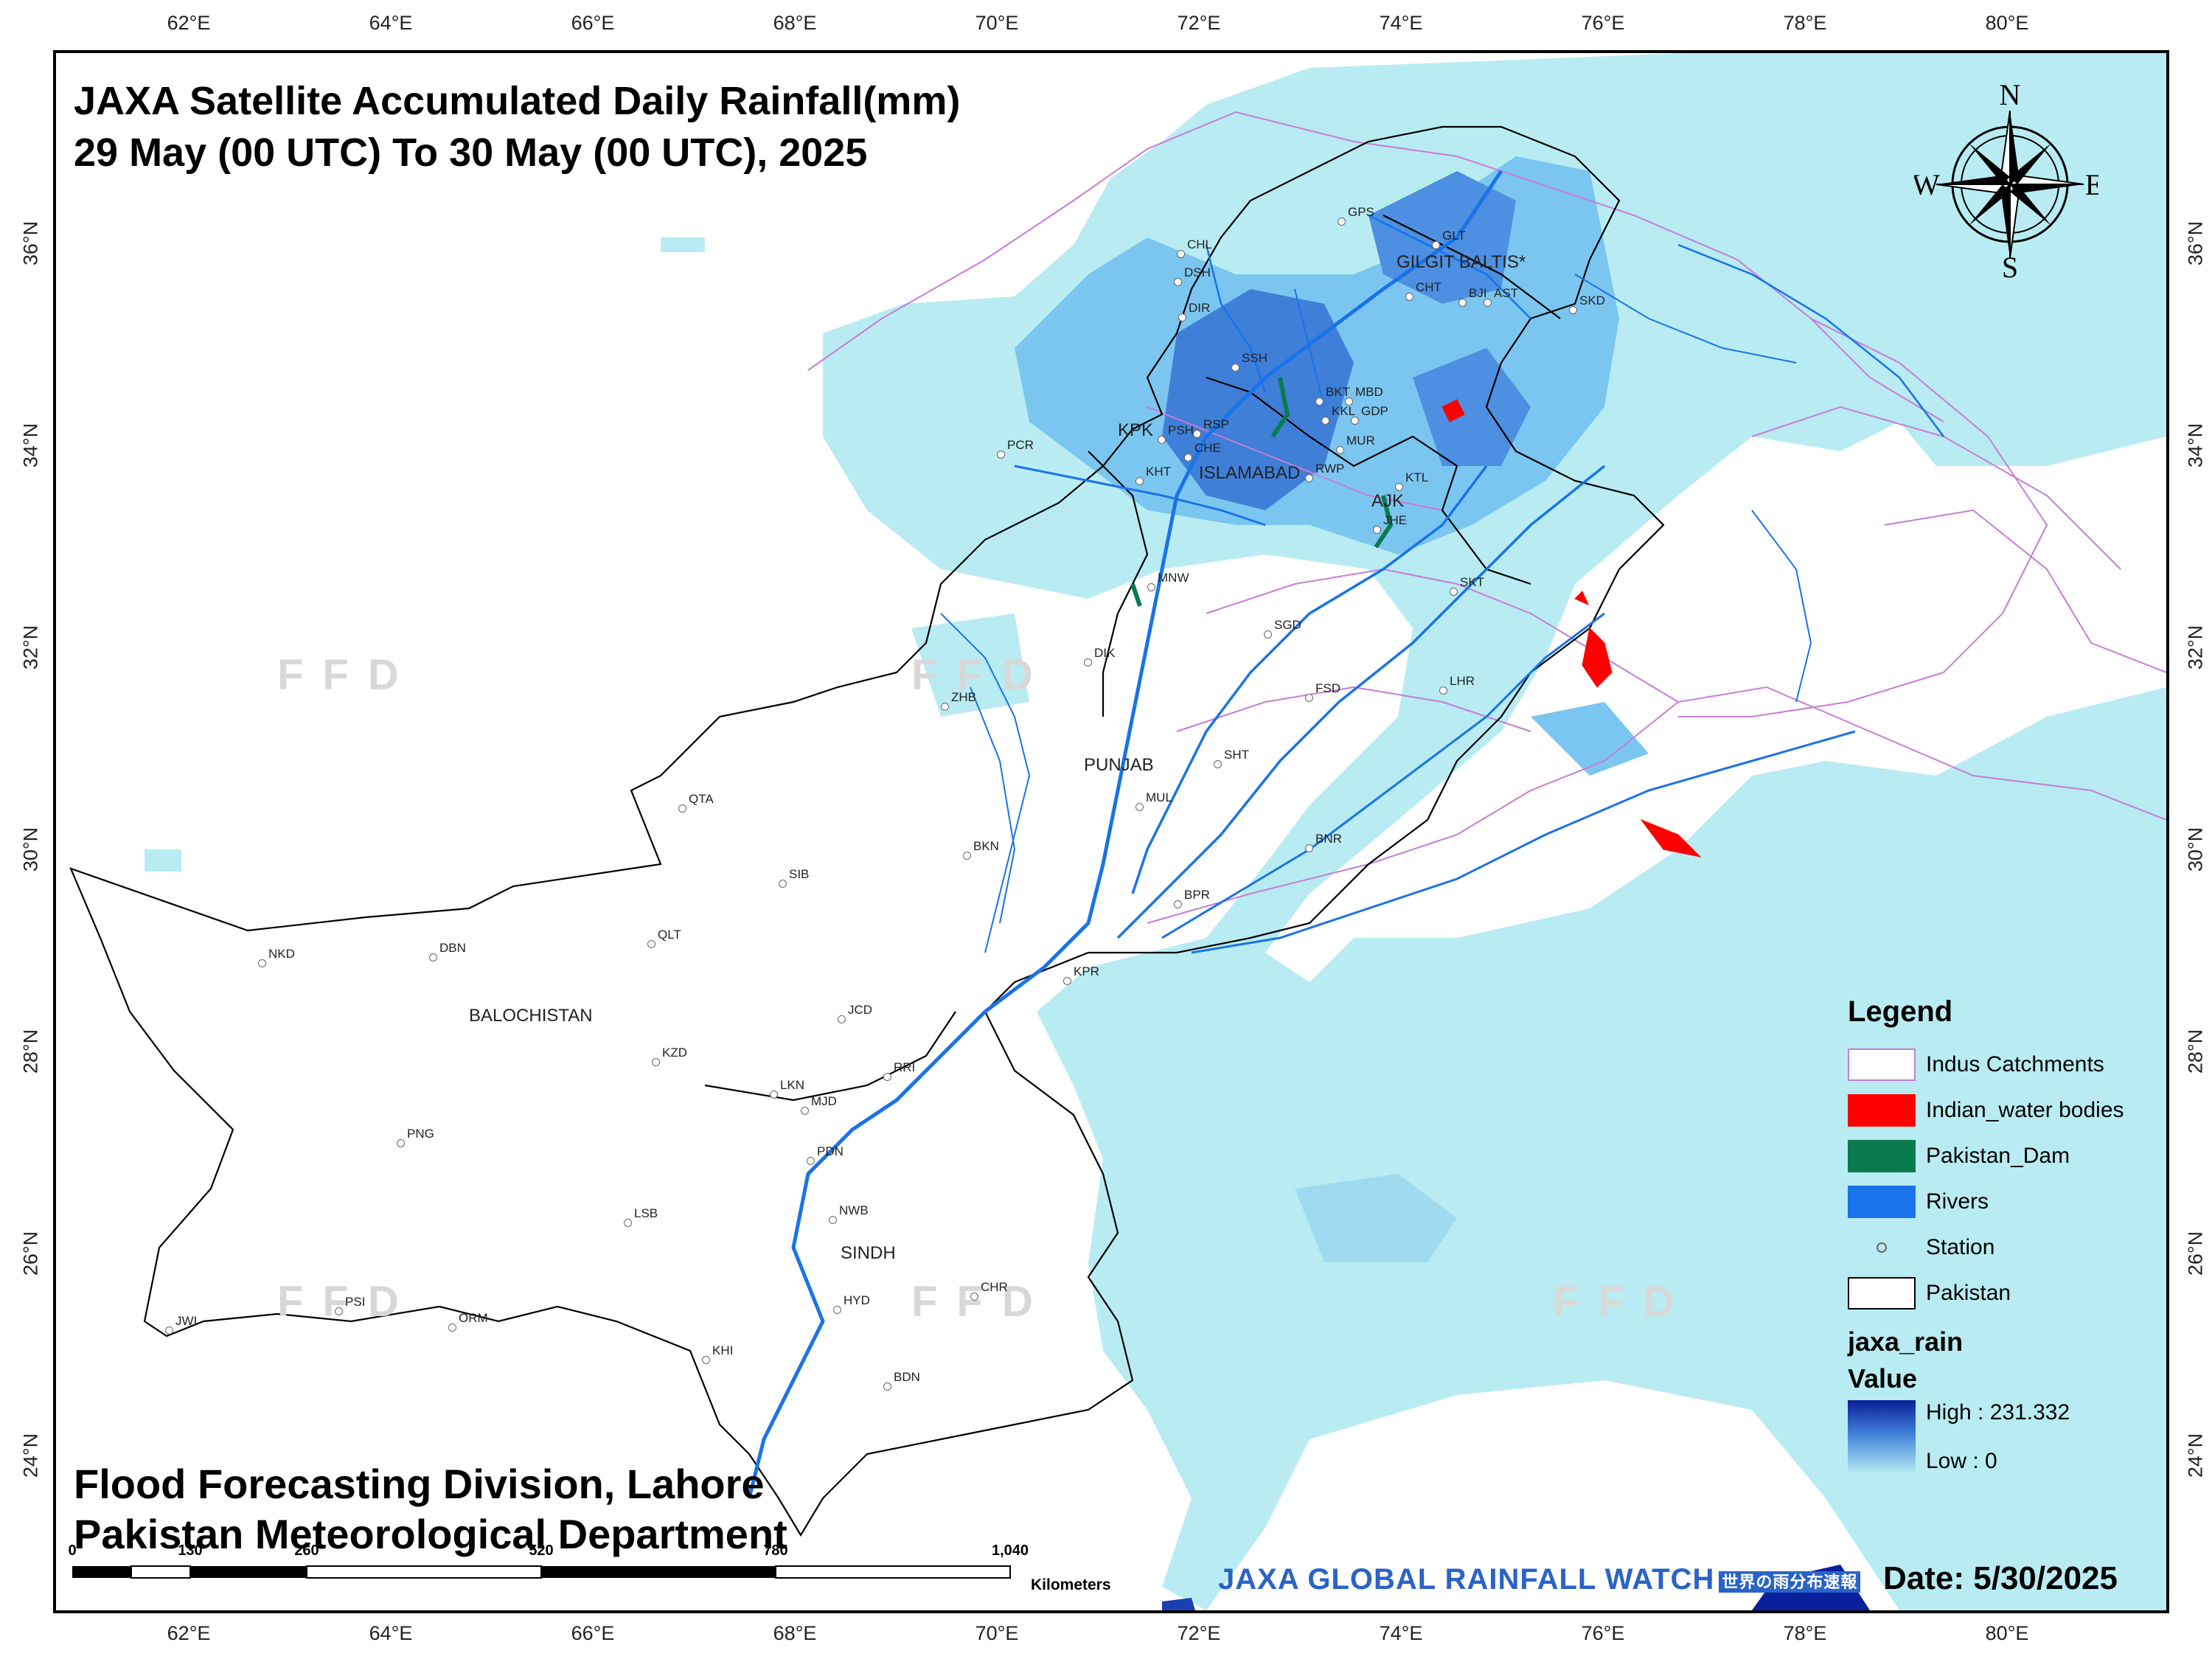 The width and height of the screenshot is (2212, 1659). Describe the element at coordinates (901, 1380) in the screenshot. I see `station-label: BDN` at that location.